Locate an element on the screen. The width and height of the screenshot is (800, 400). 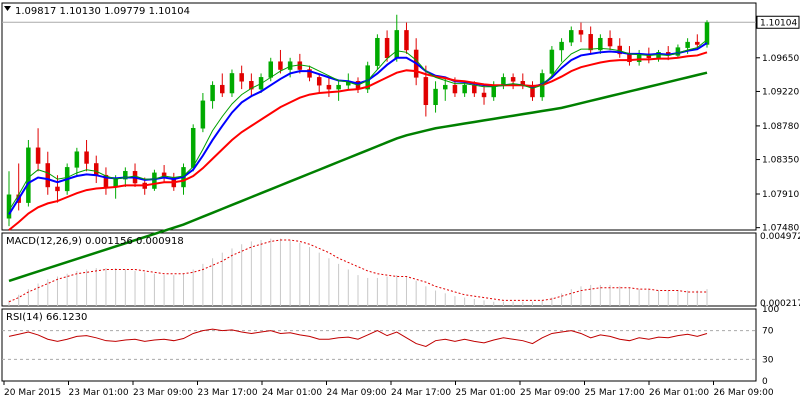
rsi-axis-label: 100 is located at coordinates (770, 310).